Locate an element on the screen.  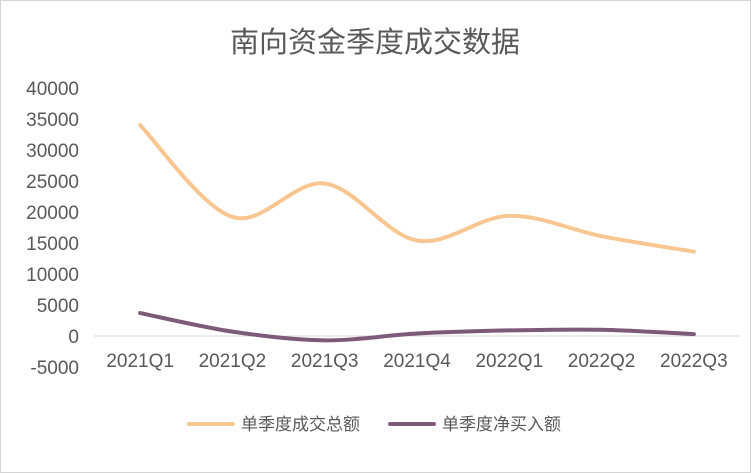
y-tick-label: 15000 is located at coordinates (52, 244).